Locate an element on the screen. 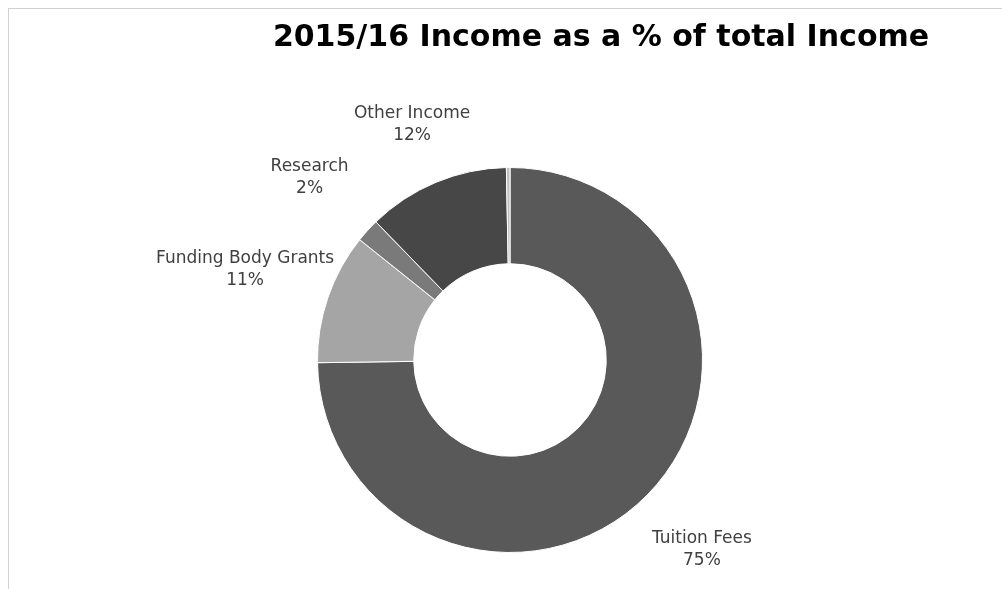 The height and width of the screenshot is (589, 1002). data-label: 11% is located at coordinates (245, 278).